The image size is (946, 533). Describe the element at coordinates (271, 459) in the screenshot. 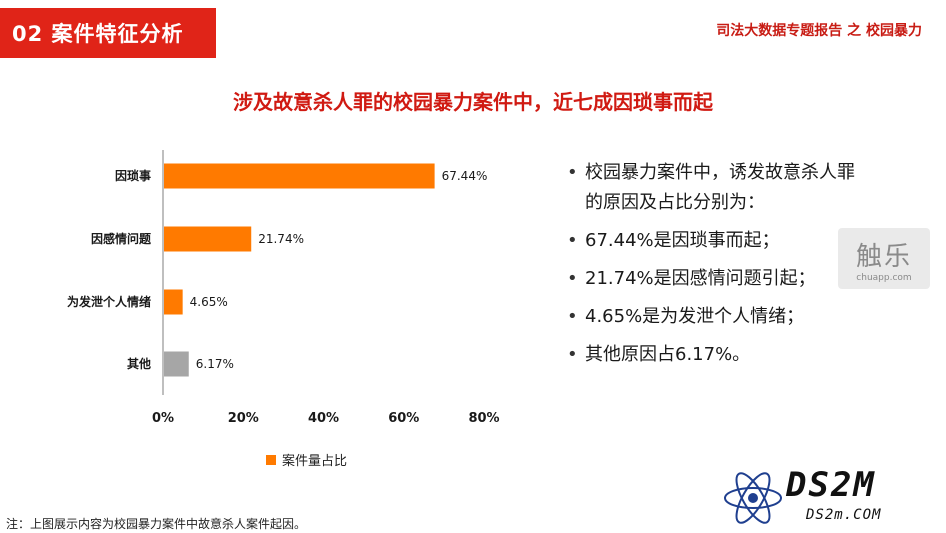

I see `legend-swatch` at that location.